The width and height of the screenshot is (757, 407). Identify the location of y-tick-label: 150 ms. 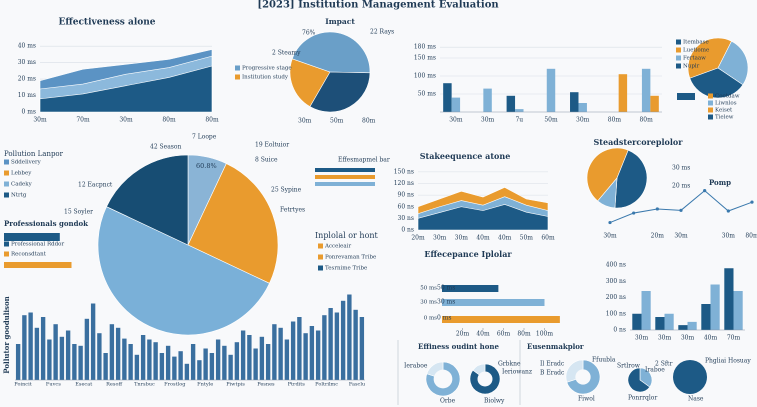
(425, 58).